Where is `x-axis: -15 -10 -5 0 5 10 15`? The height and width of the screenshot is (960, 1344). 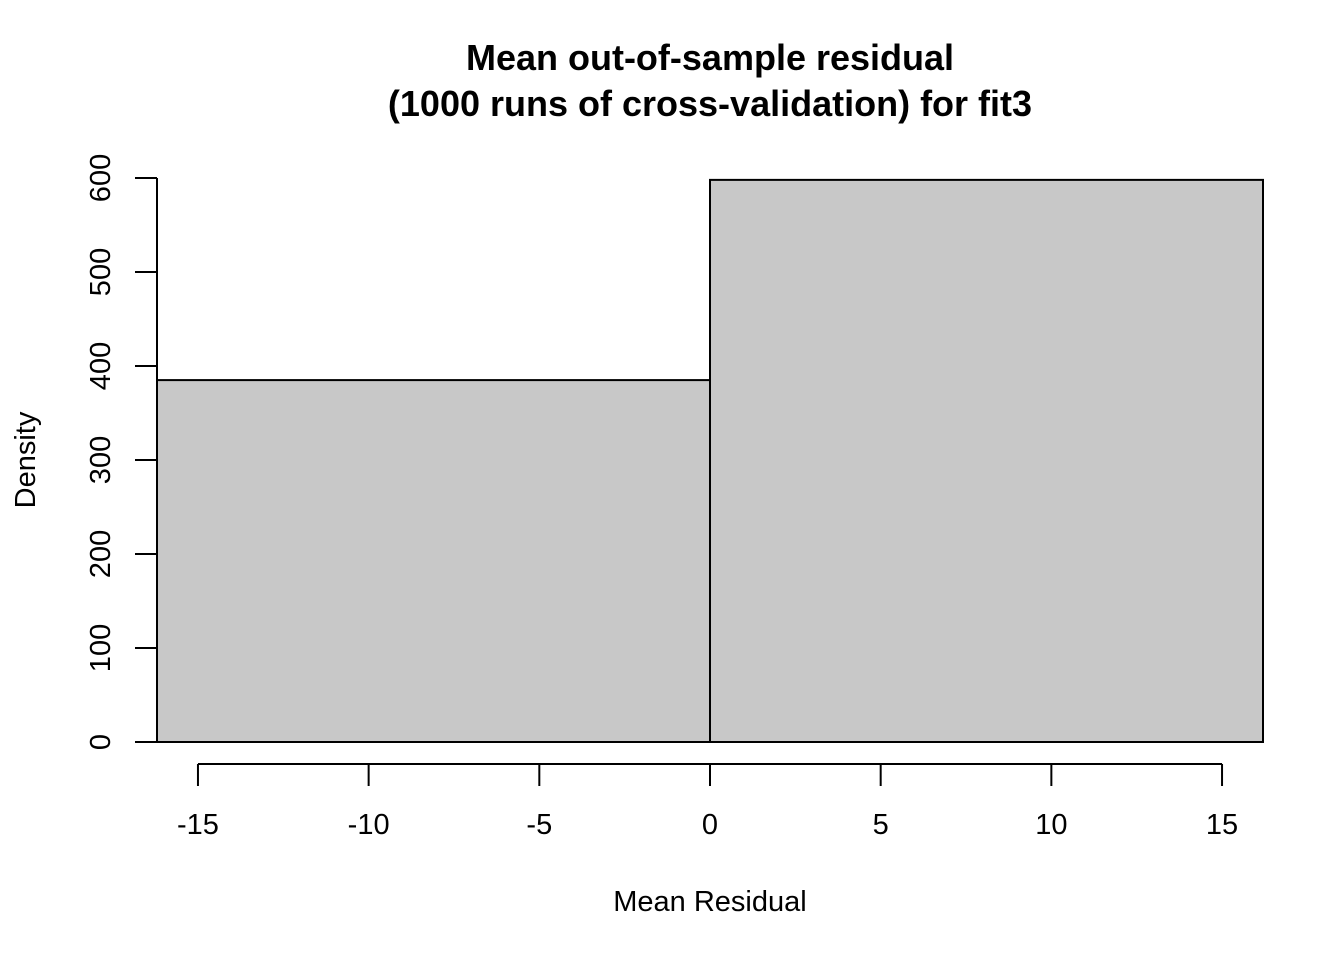
x-axis: -15 -10 -5 0 5 10 15 is located at coordinates (707, 802).